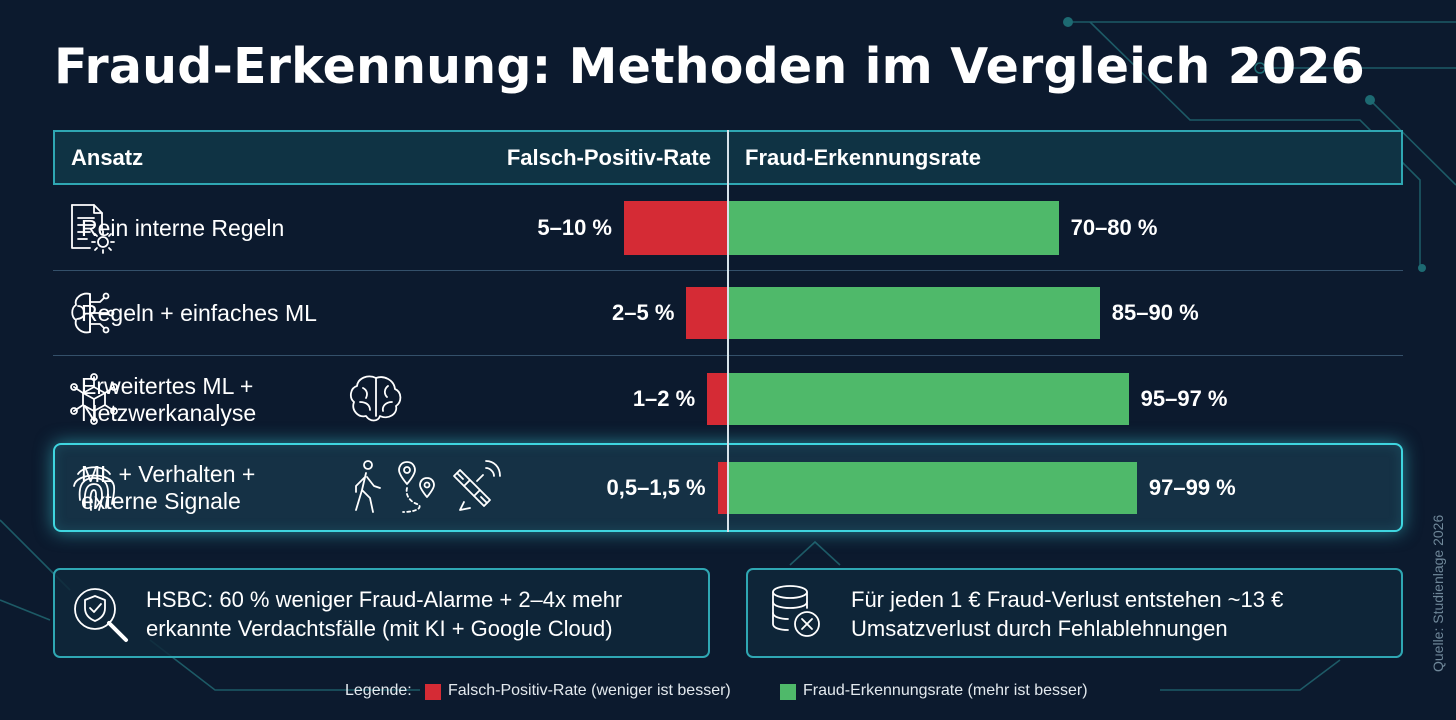  What do you see at coordinates (728, 331) in the screenshot?
I see `center-axis-line` at bounding box center [728, 331].